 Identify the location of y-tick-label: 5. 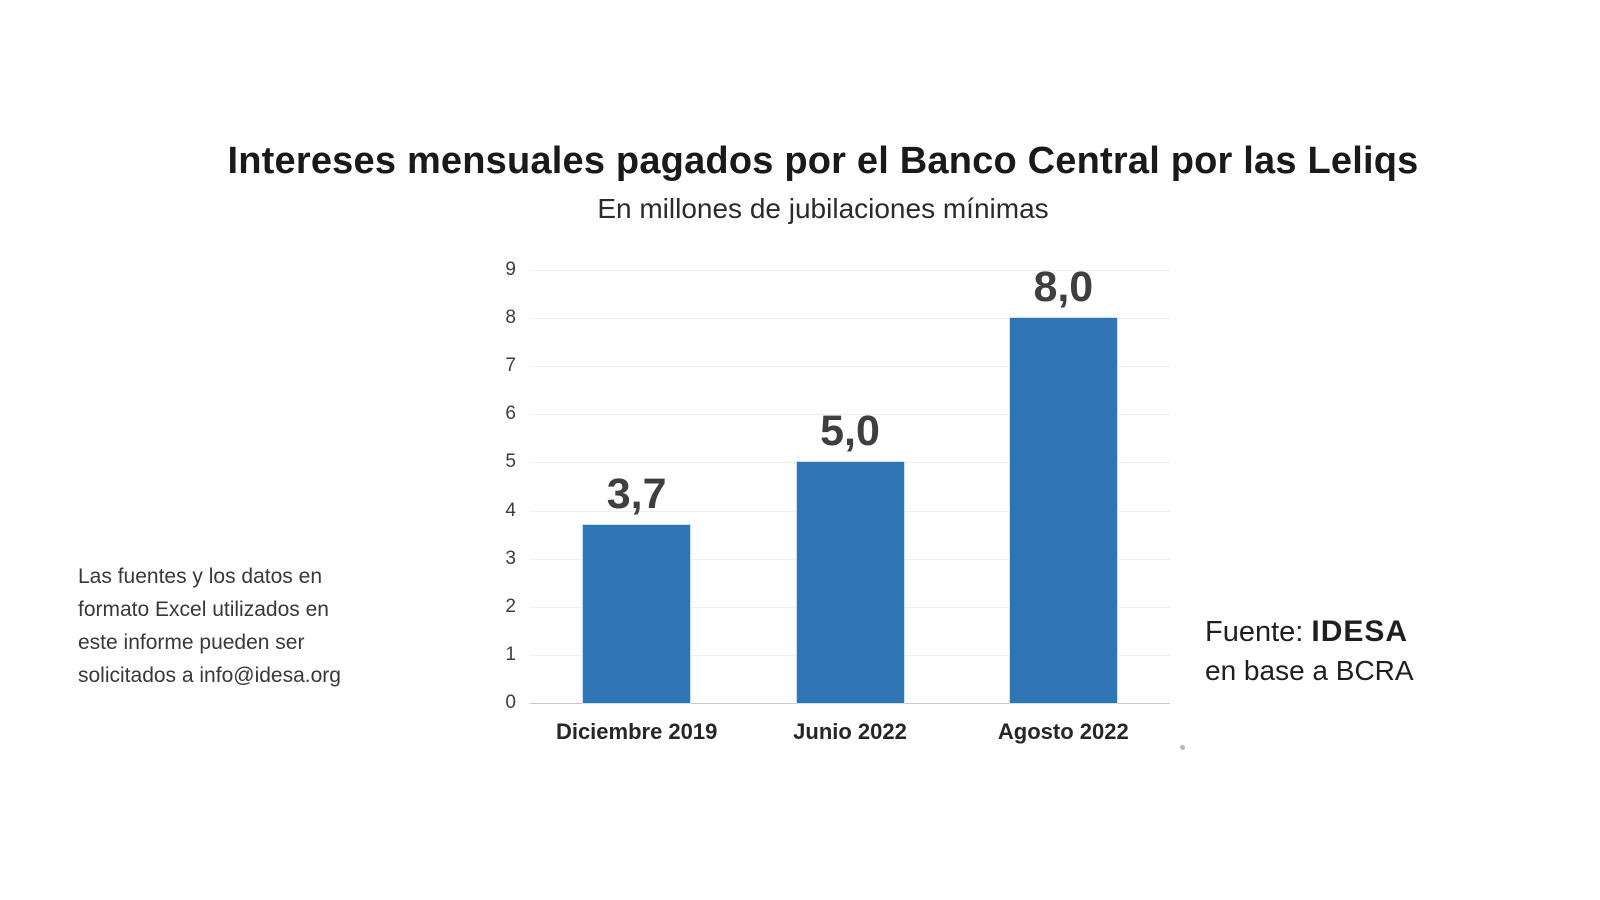
(510, 462).